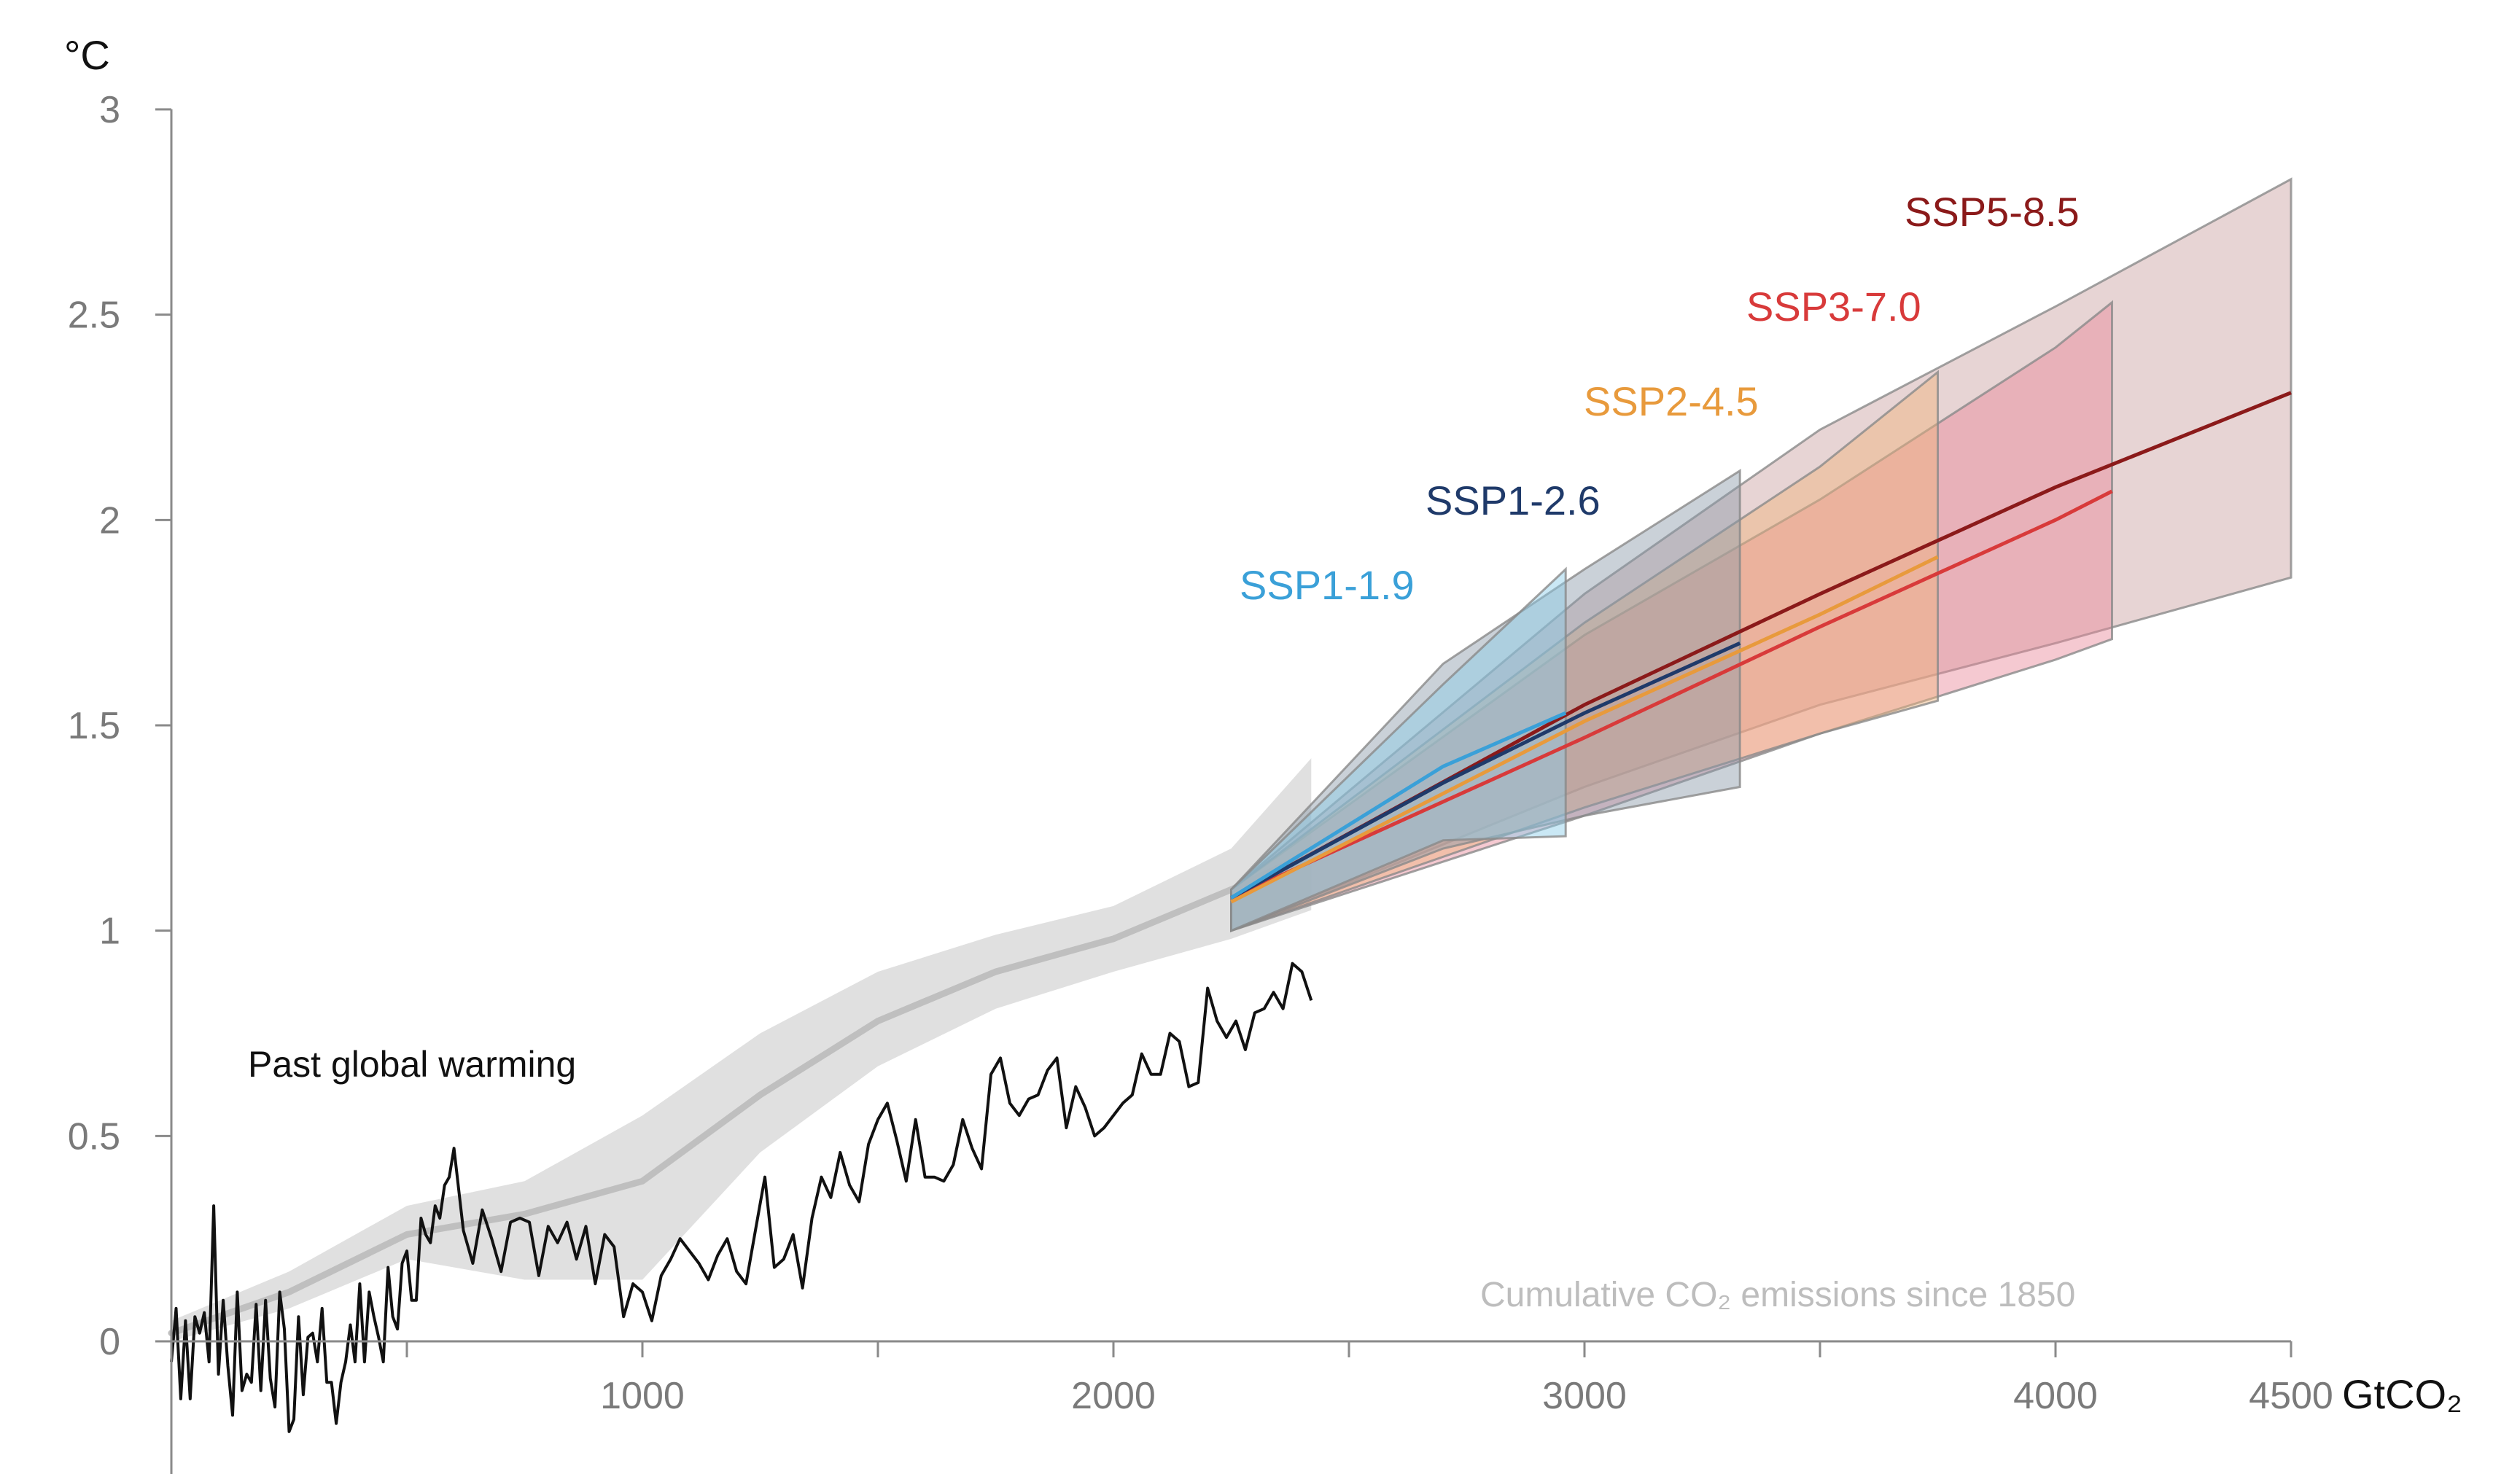  Describe the element at coordinates (2291, 1396) in the screenshot. I see `x-tick-label: 4500` at that location.